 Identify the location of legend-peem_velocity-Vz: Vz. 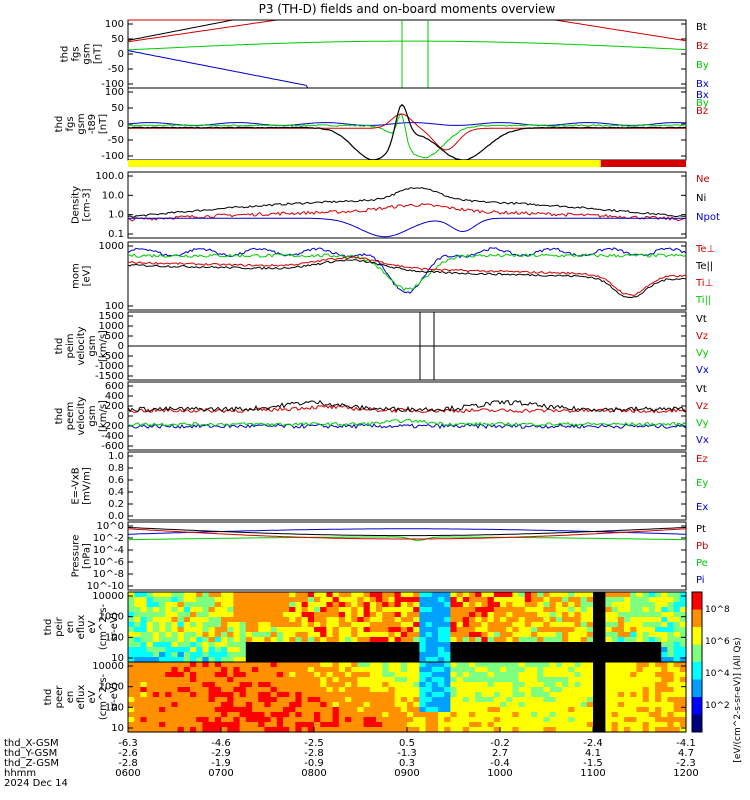
(702, 406).